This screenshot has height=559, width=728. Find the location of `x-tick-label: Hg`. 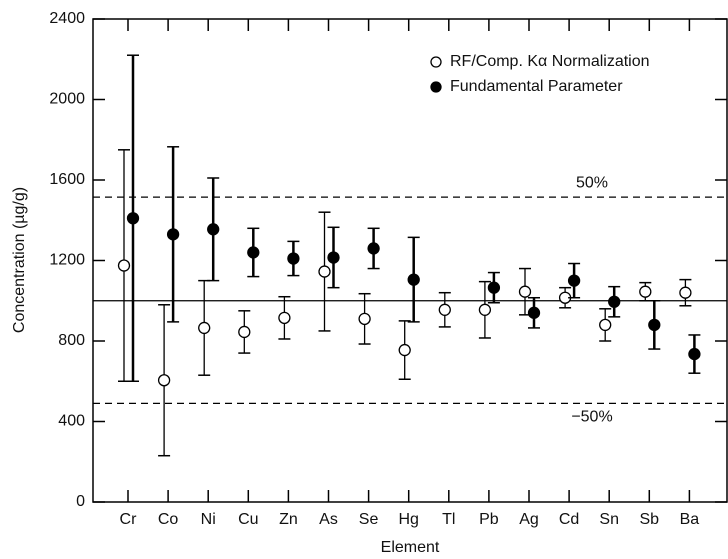

x-tick-label: Hg is located at coordinates (408, 519).